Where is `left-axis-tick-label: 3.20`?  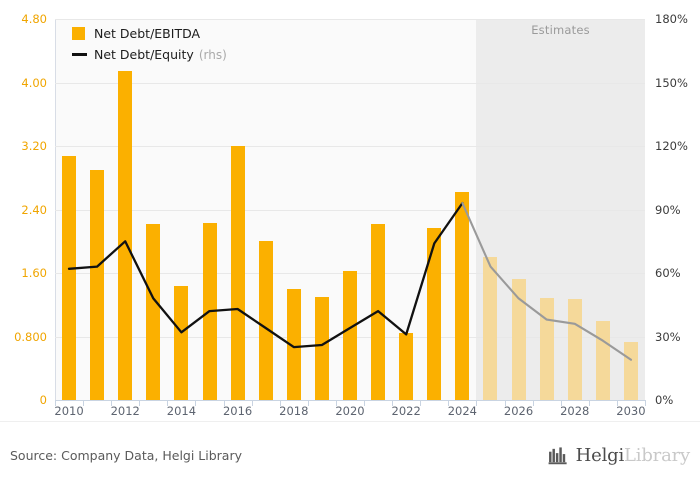
left-axis-tick-label: 3.20 is located at coordinates (34, 146).